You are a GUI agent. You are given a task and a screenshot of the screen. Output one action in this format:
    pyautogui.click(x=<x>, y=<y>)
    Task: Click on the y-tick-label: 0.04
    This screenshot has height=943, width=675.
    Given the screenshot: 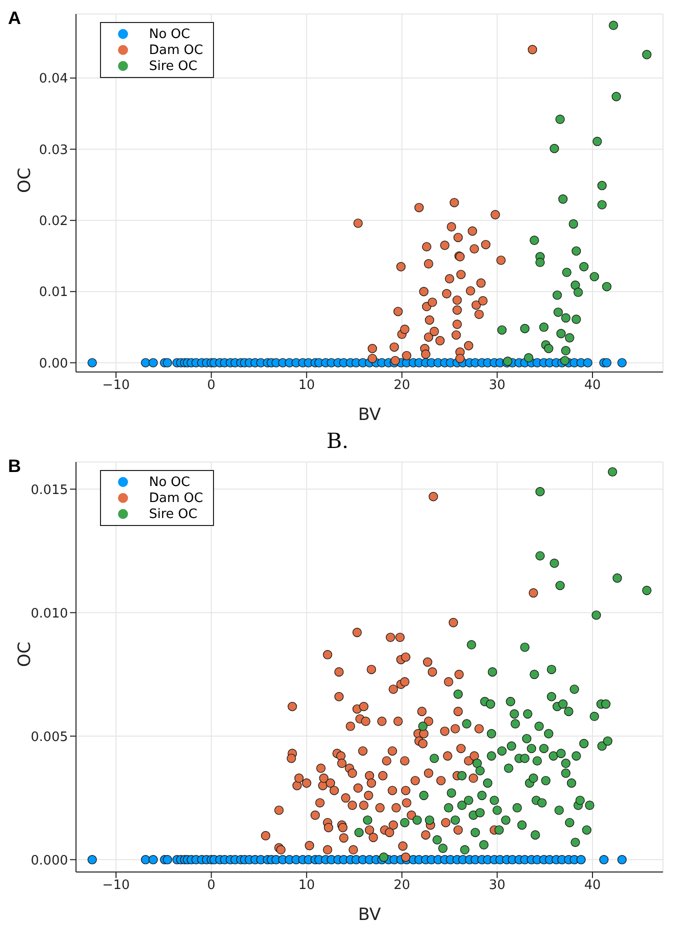 What is the action you would take?
    pyautogui.click(x=53, y=79)
    